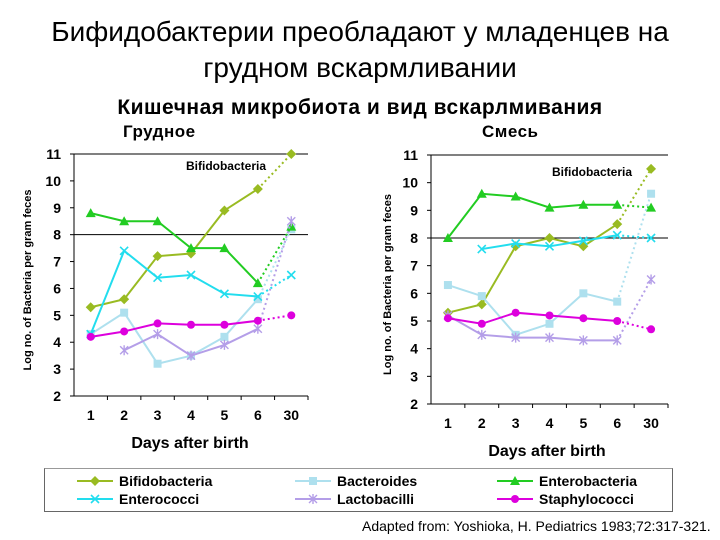 This screenshot has height=540, width=720. What do you see at coordinates (166, 481) in the screenshot?
I see `legend-label-bifidobacteria: Bifidobacteria` at bounding box center [166, 481].